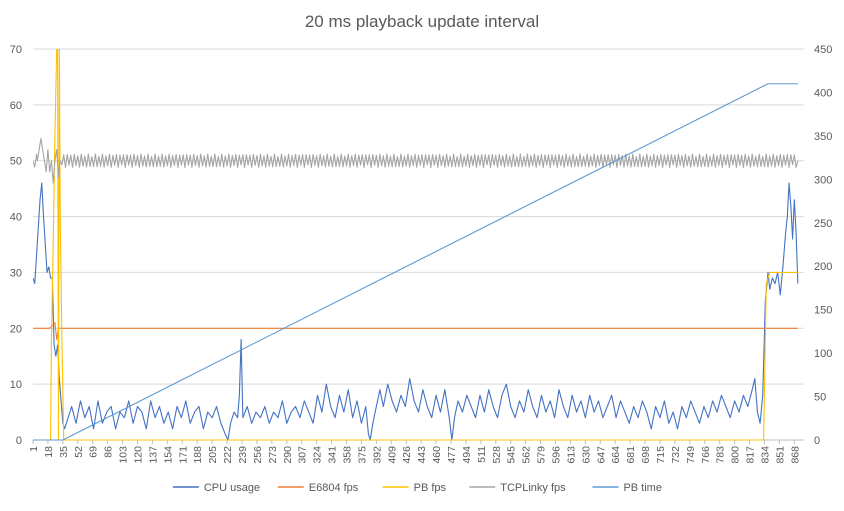 This screenshot has width=844, height=511. What do you see at coordinates (422, 455) in the screenshot?
I see `x-tick-label: 443` at bounding box center [422, 455].